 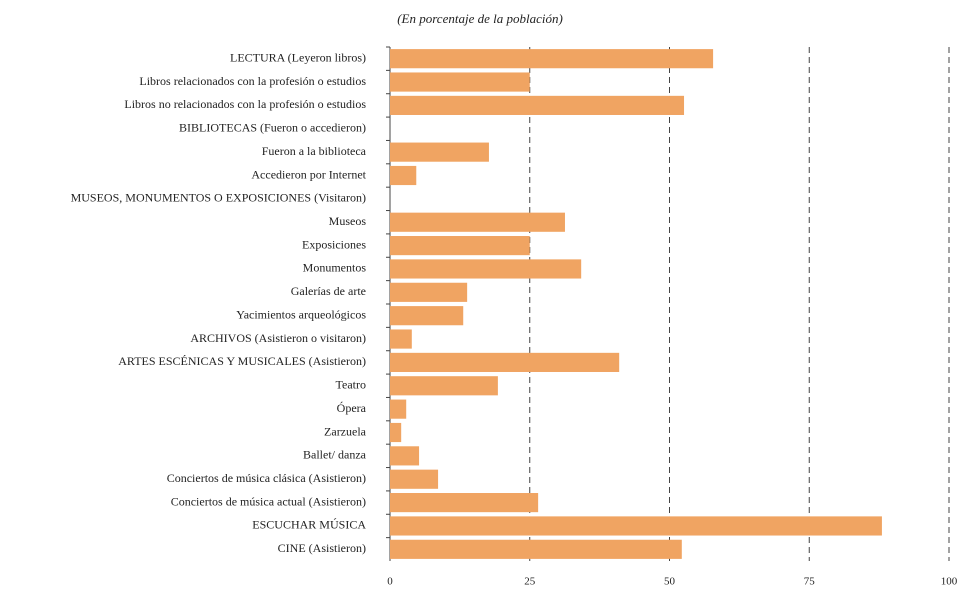 What do you see at coordinates (390, 582) in the screenshot?
I see `x-tick-label: 0` at bounding box center [390, 582].